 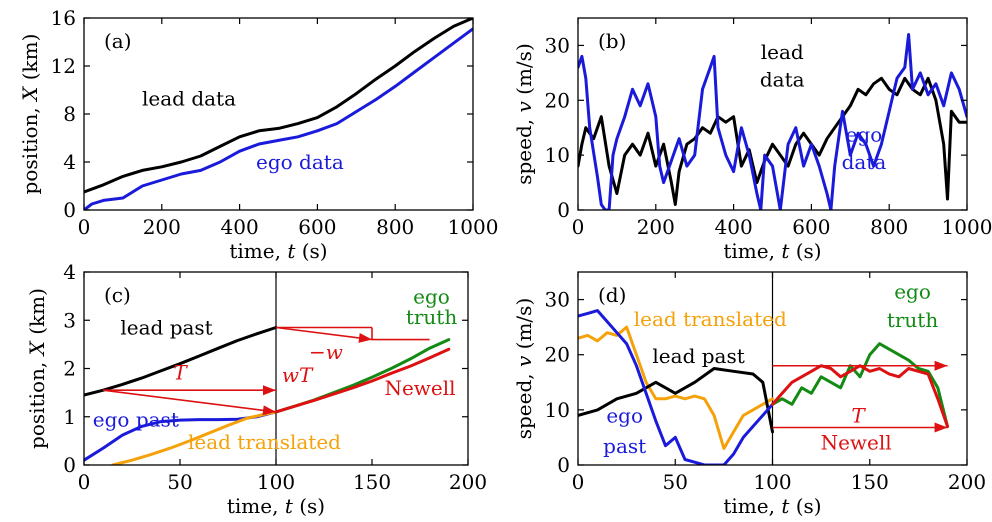 I want to click on y-tick-label: 16, so click(x=63, y=18).